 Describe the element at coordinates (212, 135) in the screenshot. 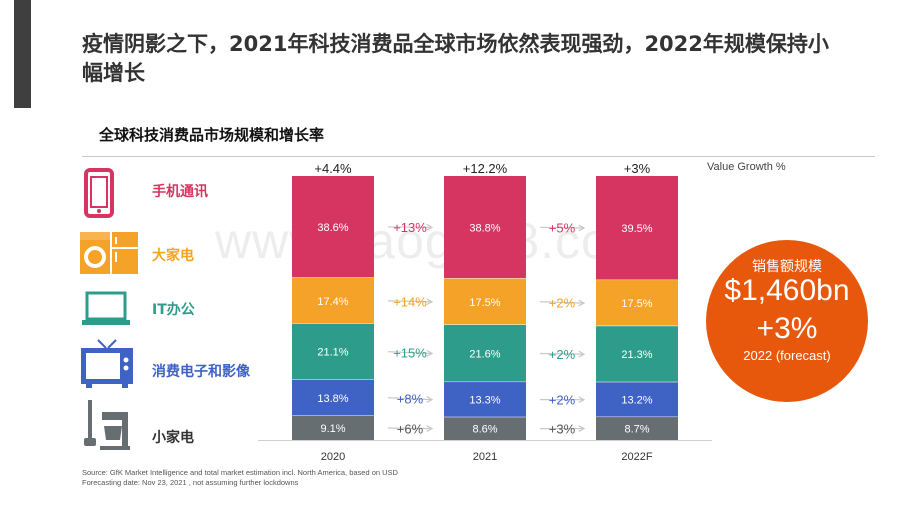

I see `chart-subtitle: 全球科技消费品市场规模和增长率` at that location.